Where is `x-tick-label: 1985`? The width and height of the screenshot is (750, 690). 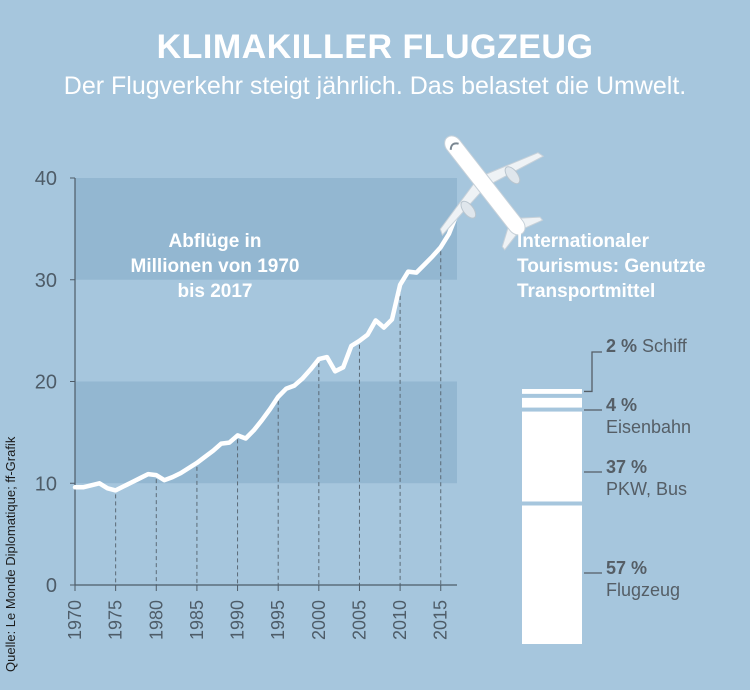
x-tick-label: 1985 is located at coordinates (197, 620).